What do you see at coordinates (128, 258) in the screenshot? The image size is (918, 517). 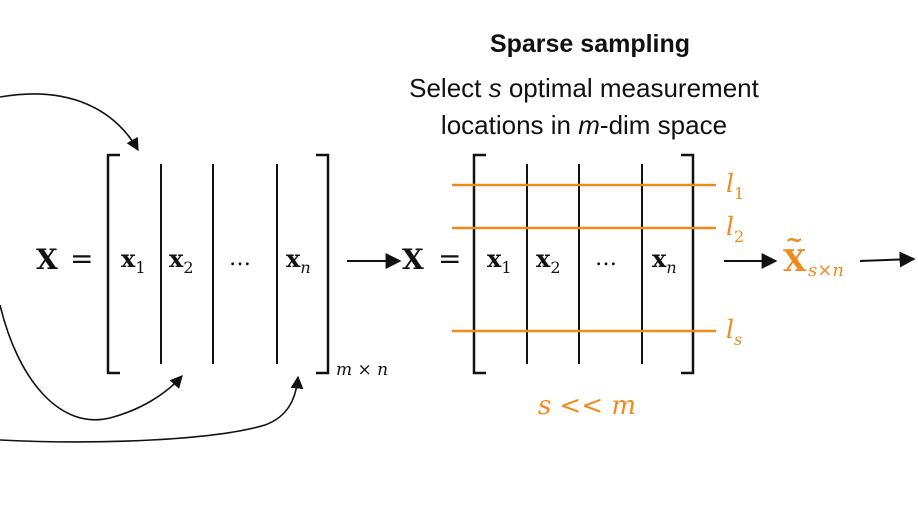 I see `left-column-1-base: x` at bounding box center [128, 258].